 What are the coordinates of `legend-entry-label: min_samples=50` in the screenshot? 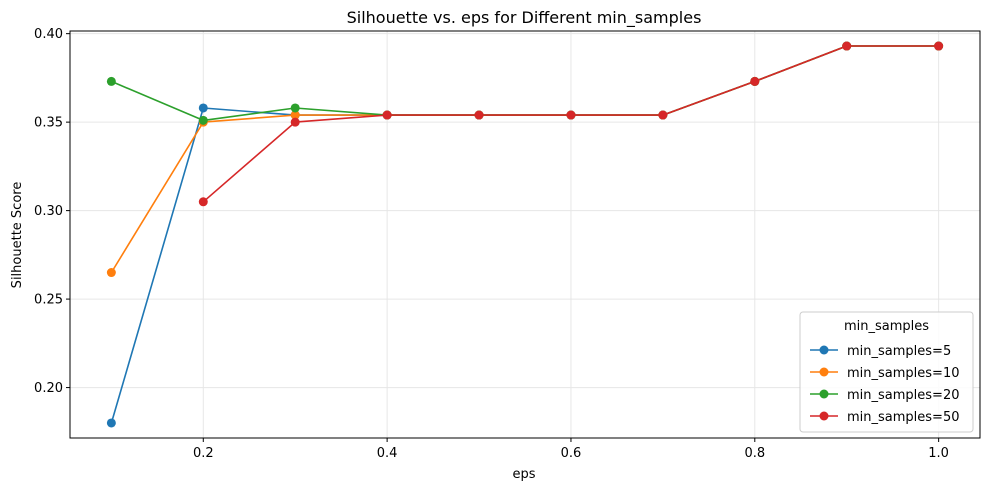 It's located at (903, 417).